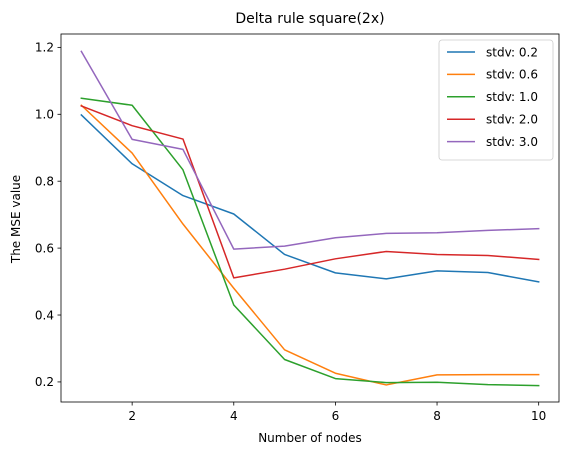 The width and height of the screenshot is (567, 455). Describe the element at coordinates (512, 97) in the screenshot. I see `legend-entry-2: stdv: 1.0` at that location.